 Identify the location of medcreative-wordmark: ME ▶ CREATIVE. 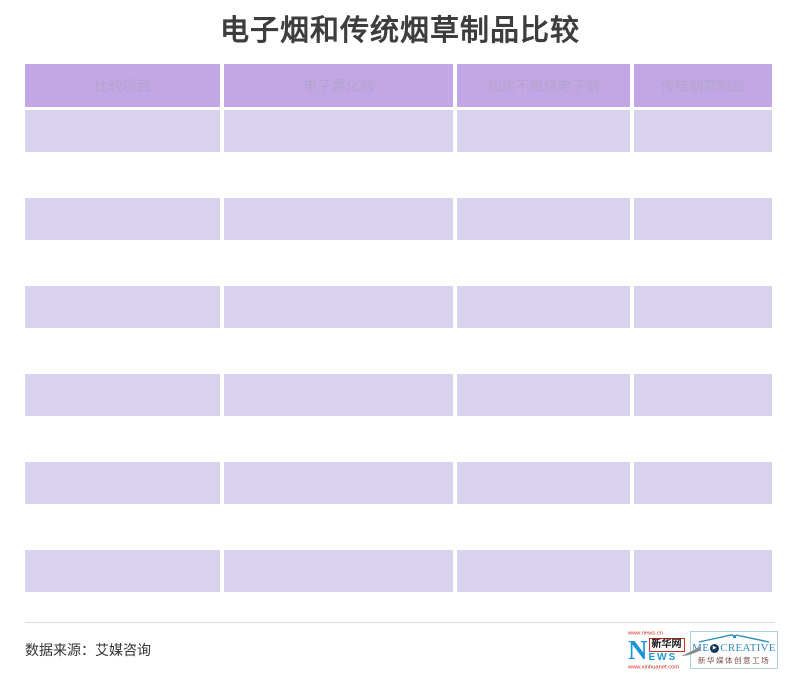
(734, 648).